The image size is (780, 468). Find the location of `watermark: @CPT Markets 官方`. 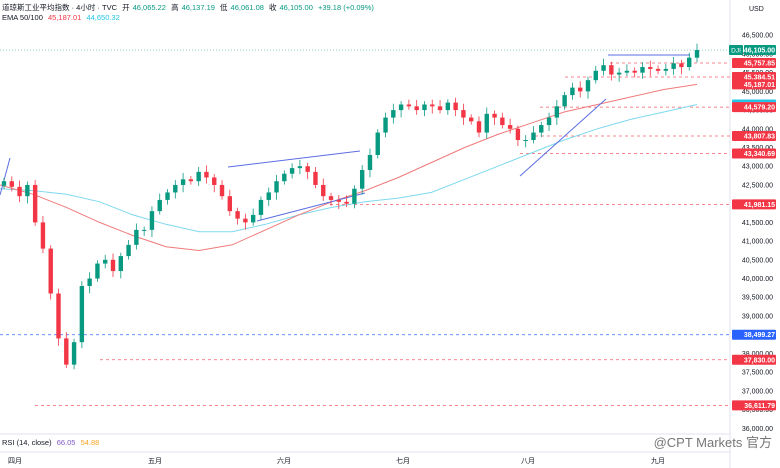

watermark: @CPT Markets 官方 is located at coordinates (712, 442).